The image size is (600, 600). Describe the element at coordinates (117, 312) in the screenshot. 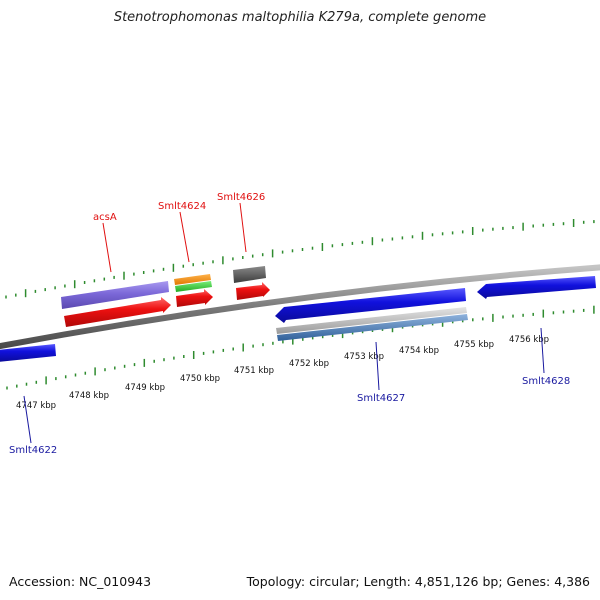

I see `acsA-cds-feature` at that location.